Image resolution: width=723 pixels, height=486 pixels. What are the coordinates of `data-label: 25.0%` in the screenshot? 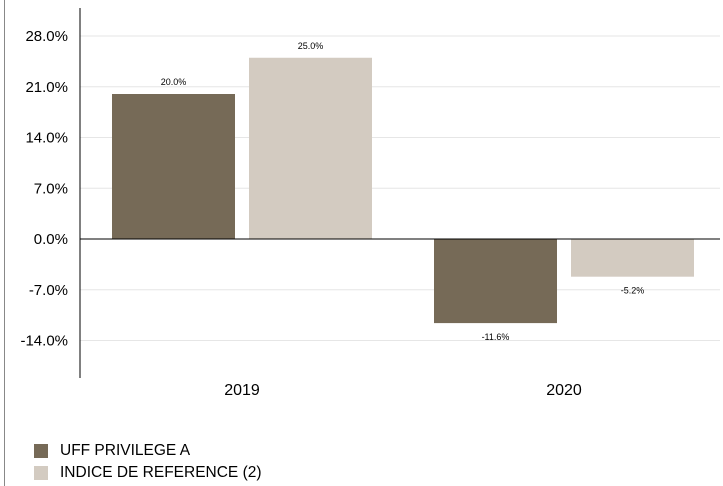 It's located at (311, 46).